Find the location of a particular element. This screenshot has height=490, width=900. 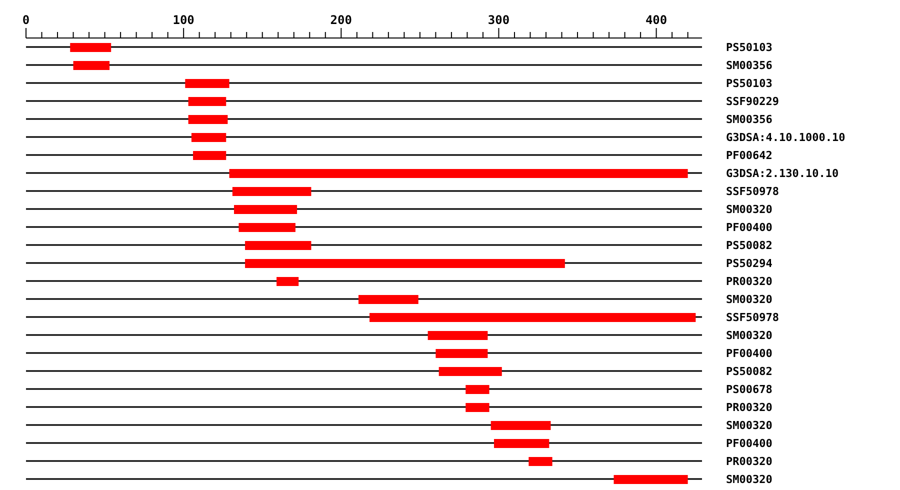

y-tick-label: G3DSA:4.10.1000.10 is located at coordinates (786, 137).